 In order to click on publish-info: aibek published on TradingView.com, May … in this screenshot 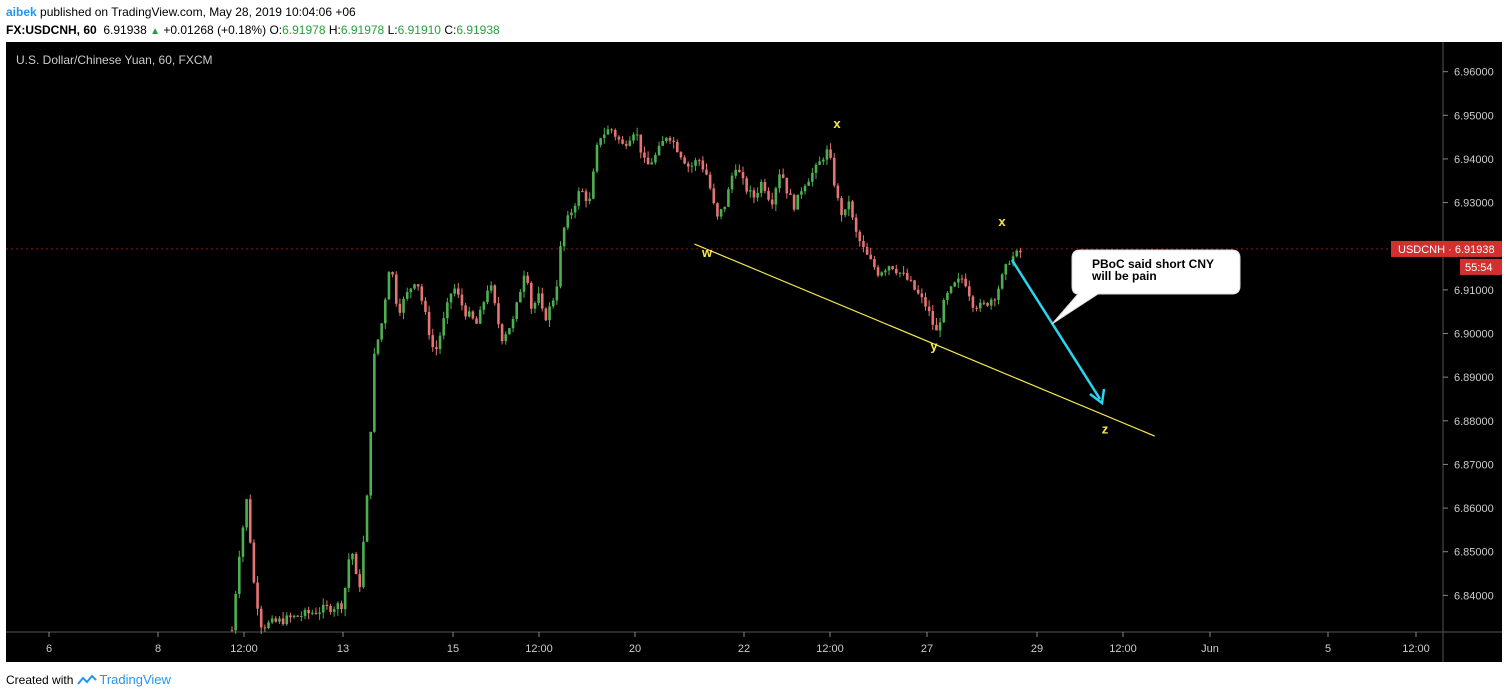, I will do `click(181, 12)`.